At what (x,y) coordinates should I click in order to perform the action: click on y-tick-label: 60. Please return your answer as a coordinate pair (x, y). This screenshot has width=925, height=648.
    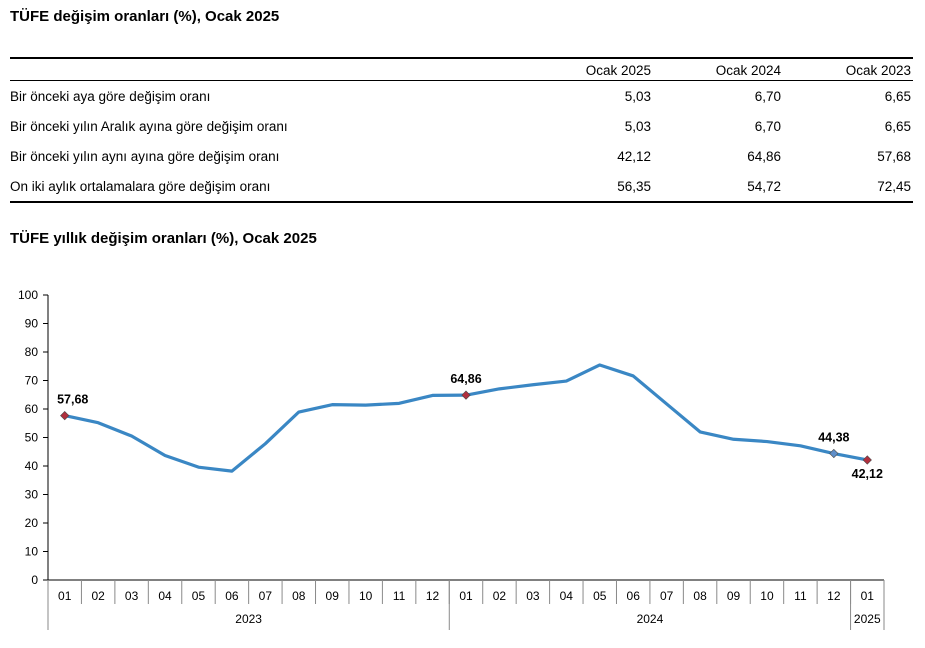
    Looking at the image, I should click on (32, 409).